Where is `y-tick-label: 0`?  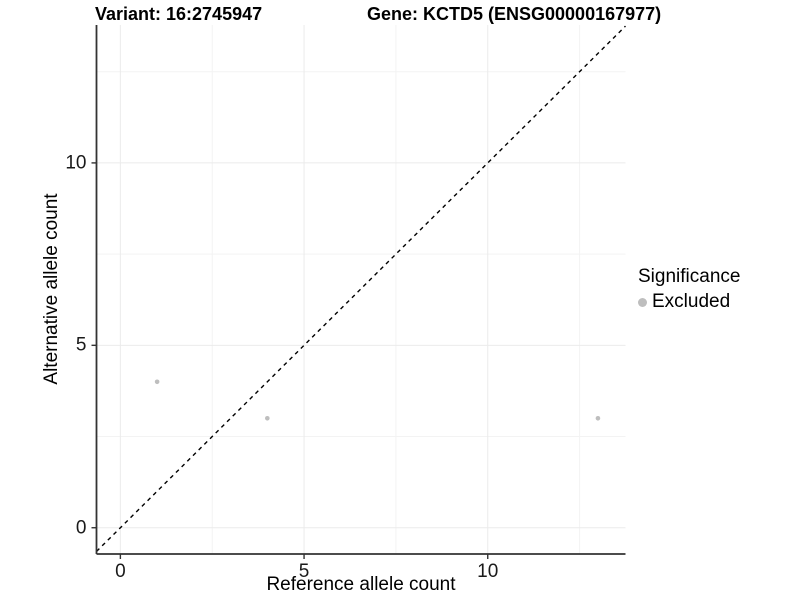
y-tick-label: 0 is located at coordinates (81, 528).